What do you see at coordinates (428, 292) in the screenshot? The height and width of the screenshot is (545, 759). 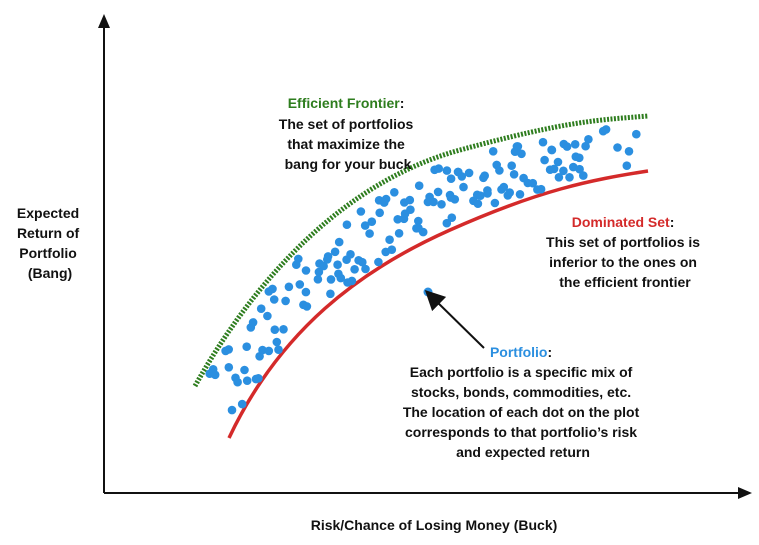 I see `highlighted-portfolio-dot` at bounding box center [428, 292].